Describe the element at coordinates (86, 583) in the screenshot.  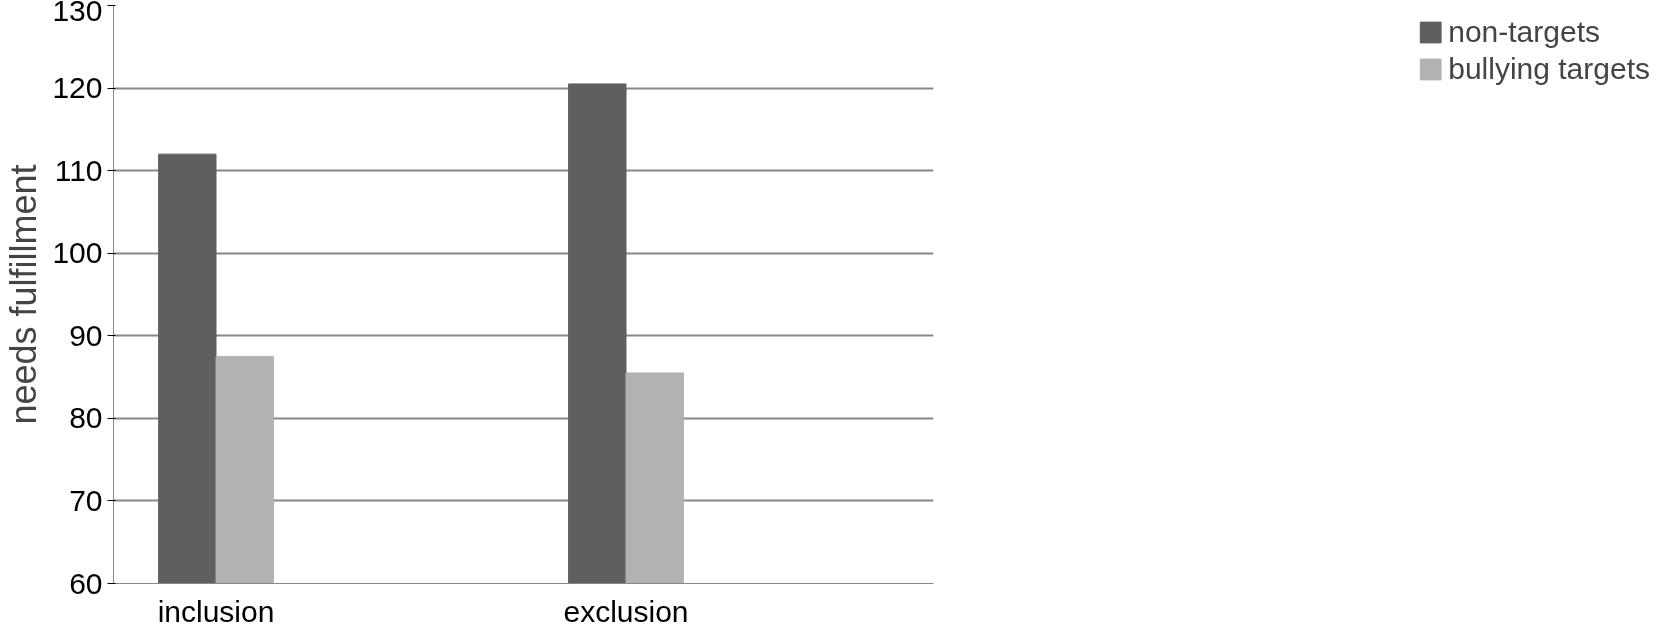
I see `y-tick-label: 60` at that location.